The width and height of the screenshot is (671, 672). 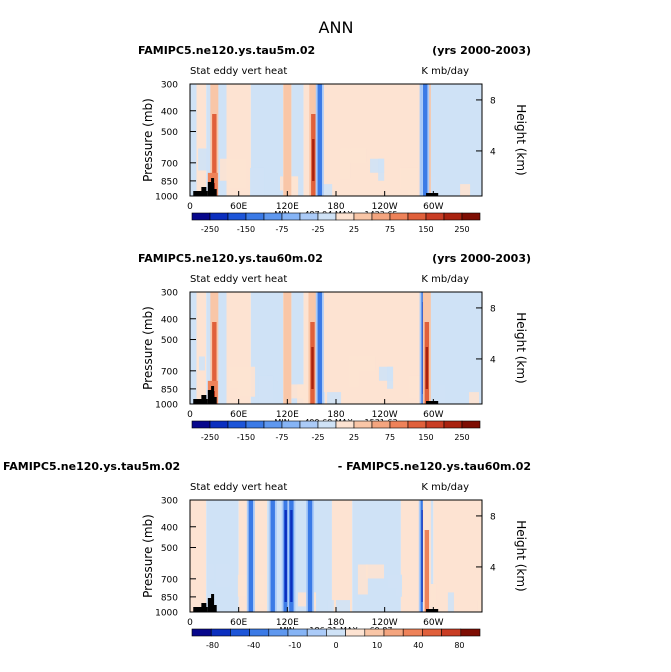 I want to click on band-outer, so click(x=287, y=140).